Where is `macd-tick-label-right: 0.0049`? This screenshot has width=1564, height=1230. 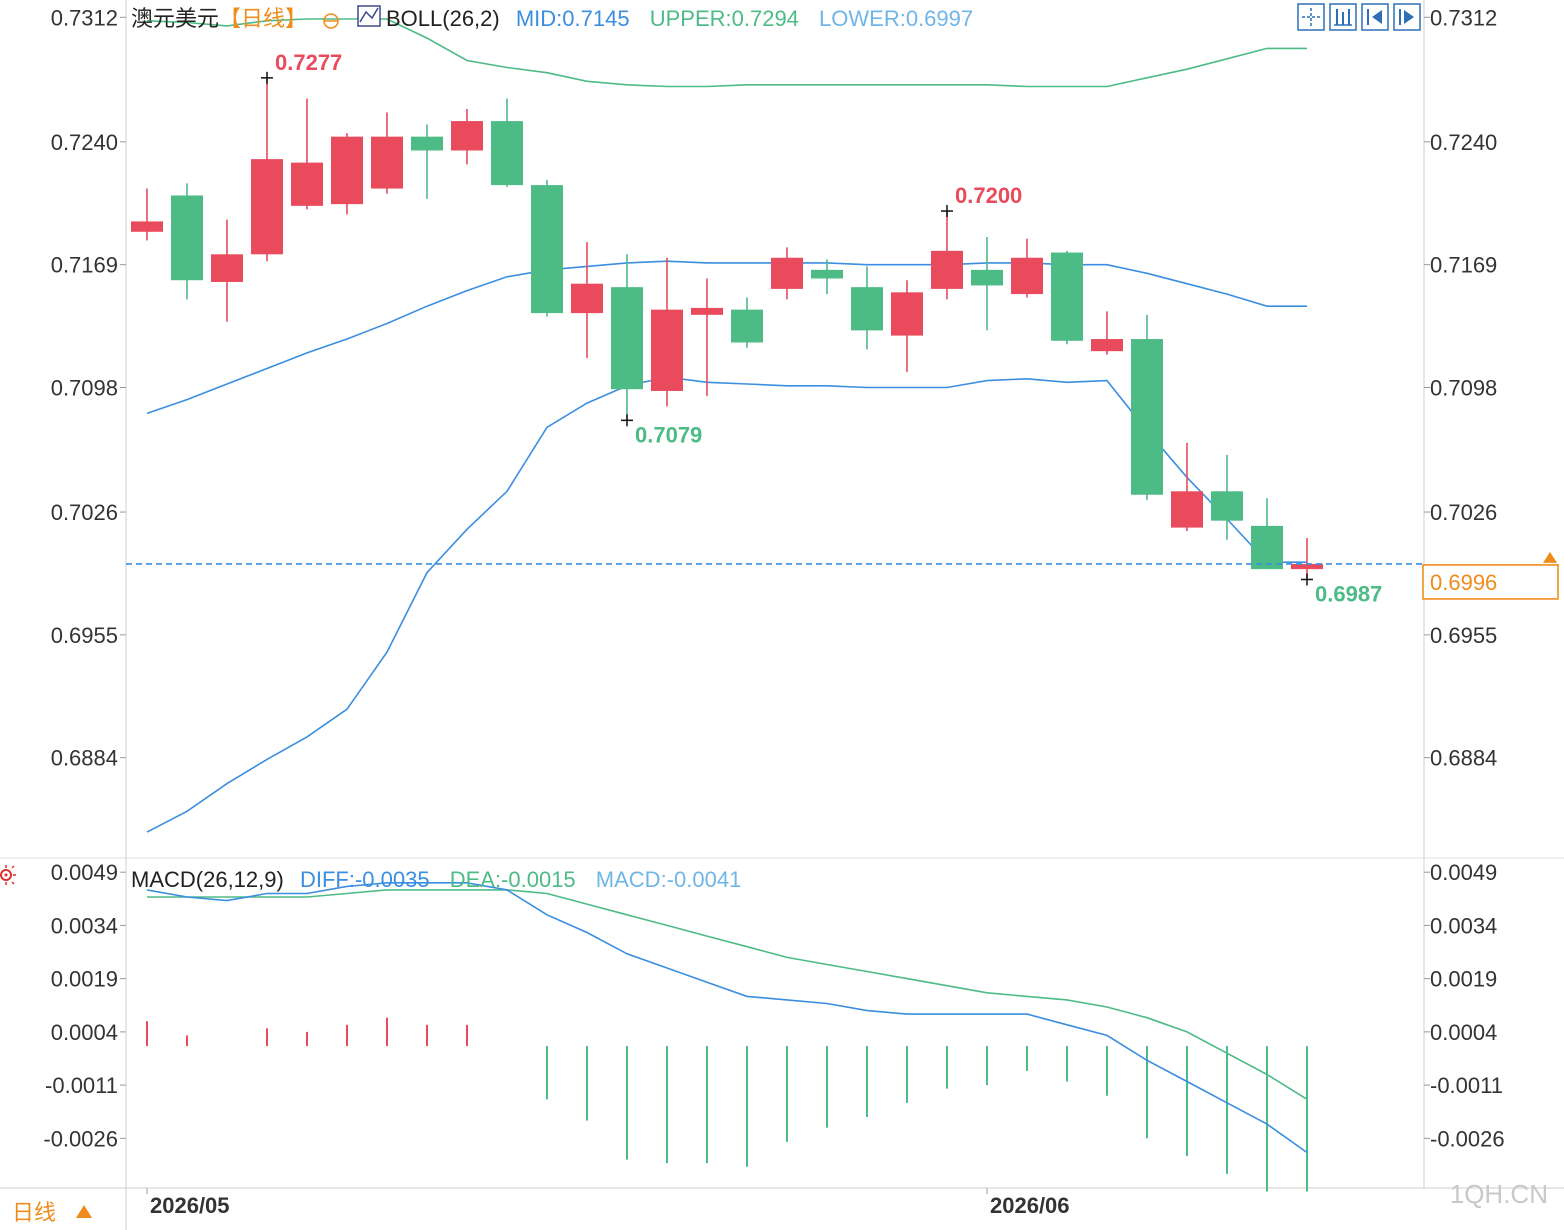 macd-tick-label-right: 0.0049 is located at coordinates (1463, 872).